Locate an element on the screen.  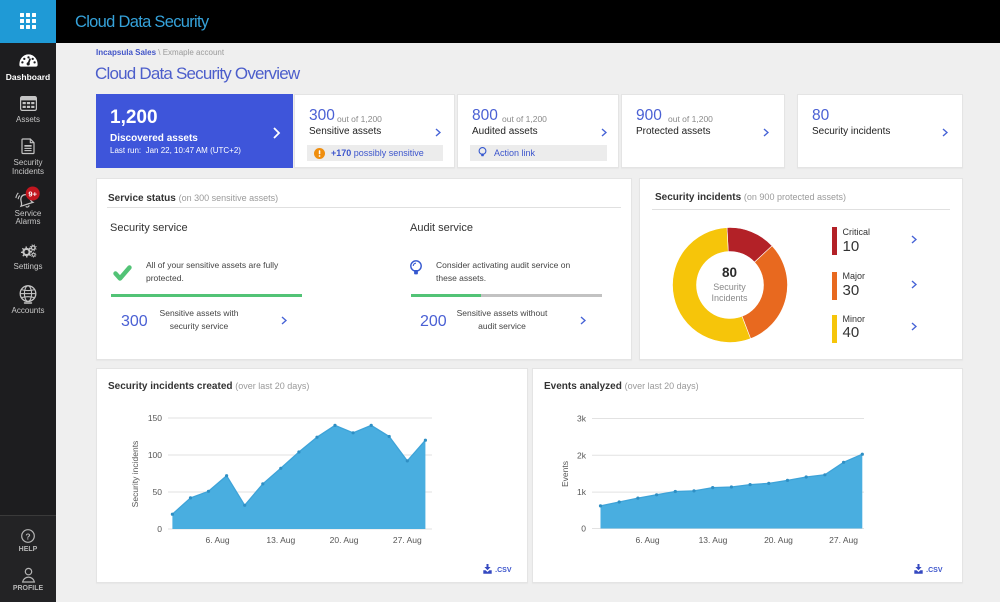
svg-text: 2k is located at coordinates (582, 455).